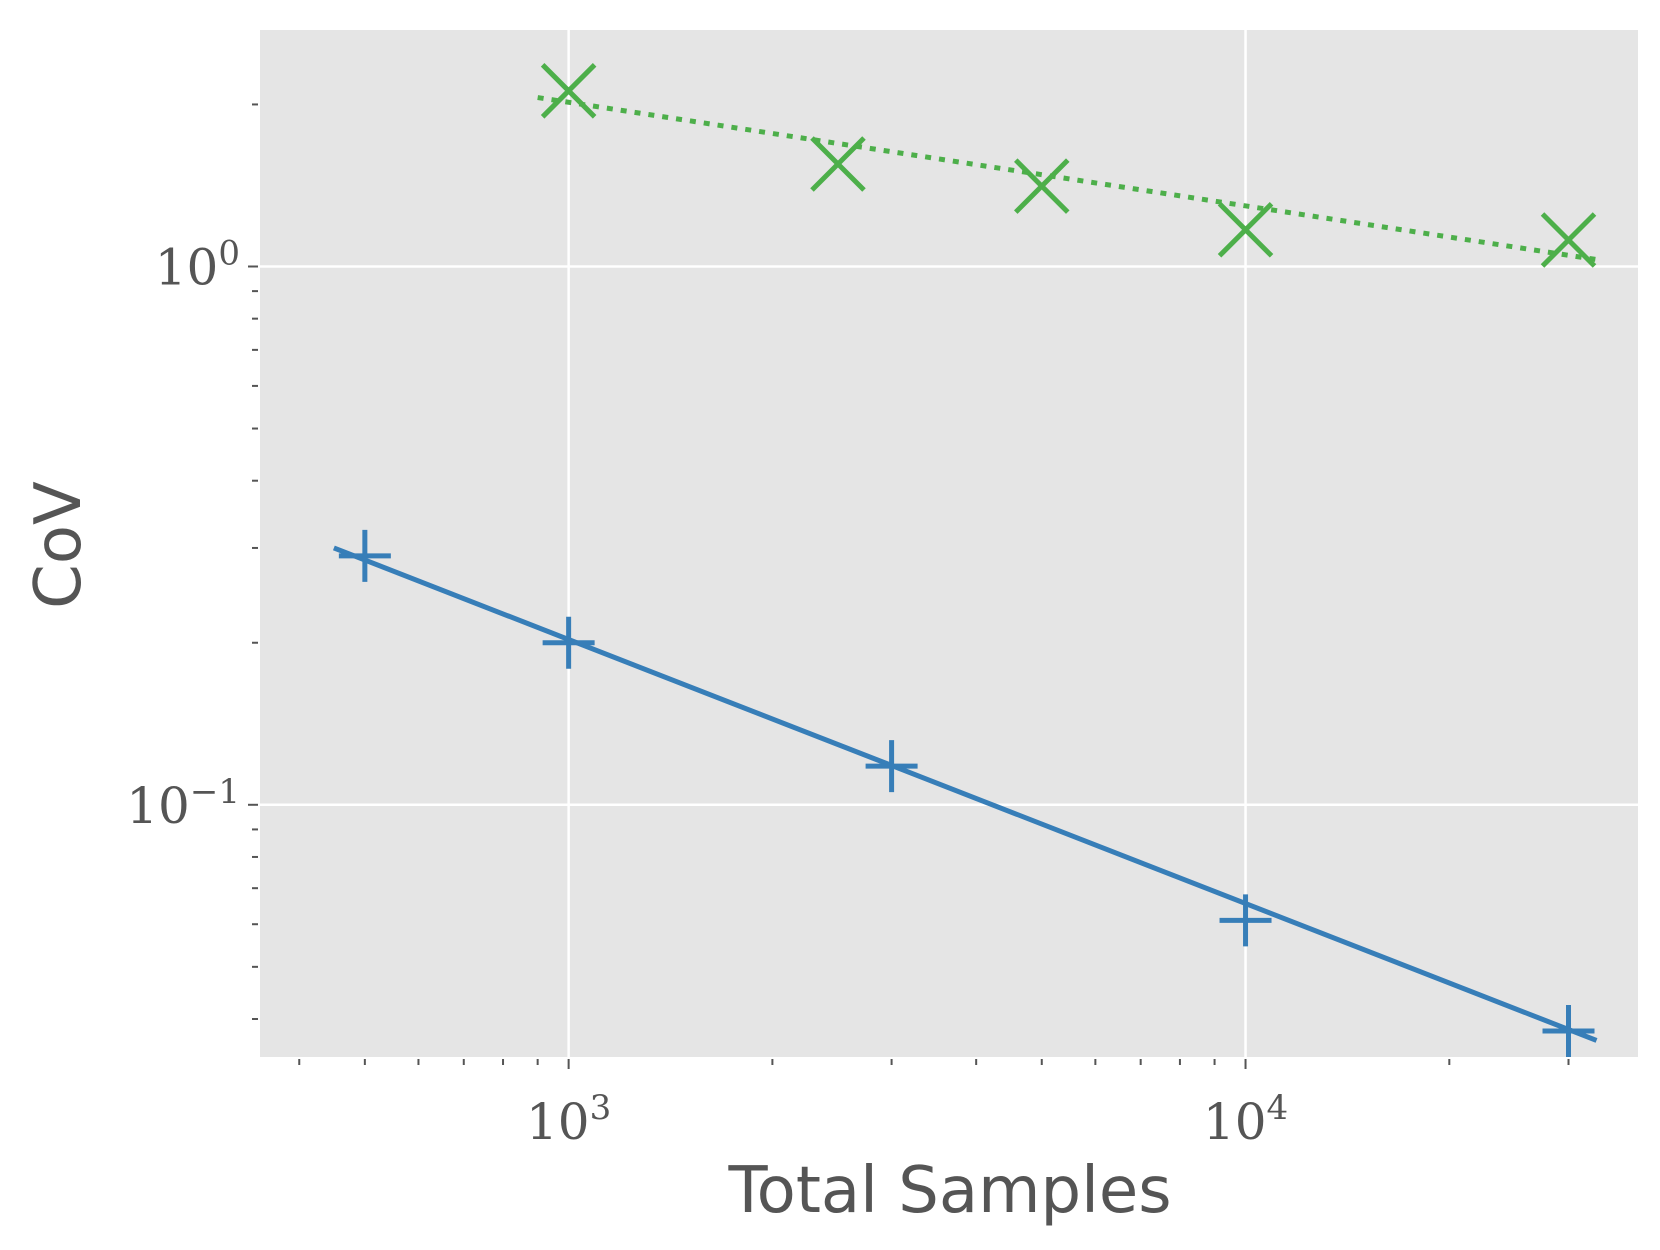  Describe the element at coordinates (949, 1191) in the screenshot. I see `x-axis-title: Total Samples` at that location.